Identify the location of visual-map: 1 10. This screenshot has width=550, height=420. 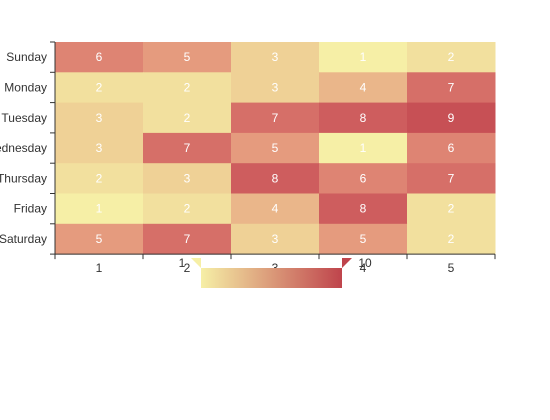
(275, 272).